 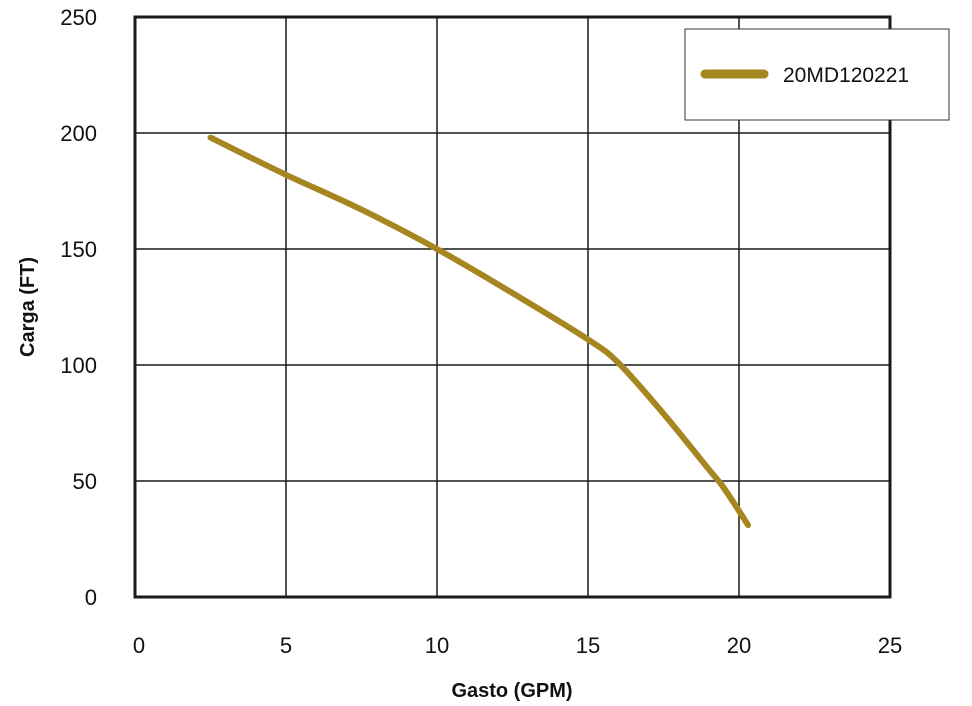 I want to click on y-axis-tick-labels: 0 50 100 150 200 250, so click(x=78, y=307).